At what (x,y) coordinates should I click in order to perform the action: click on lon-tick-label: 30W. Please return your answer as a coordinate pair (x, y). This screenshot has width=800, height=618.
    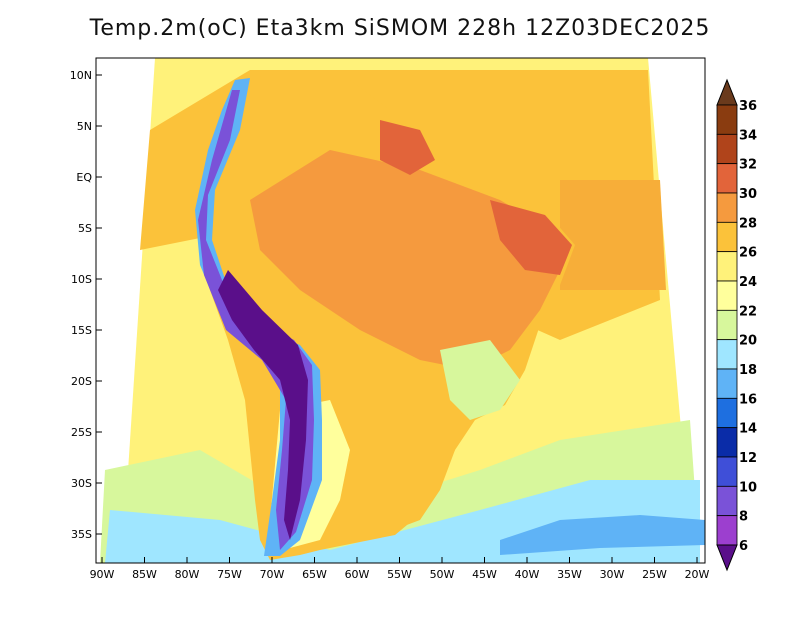
    Looking at the image, I should click on (612, 574).